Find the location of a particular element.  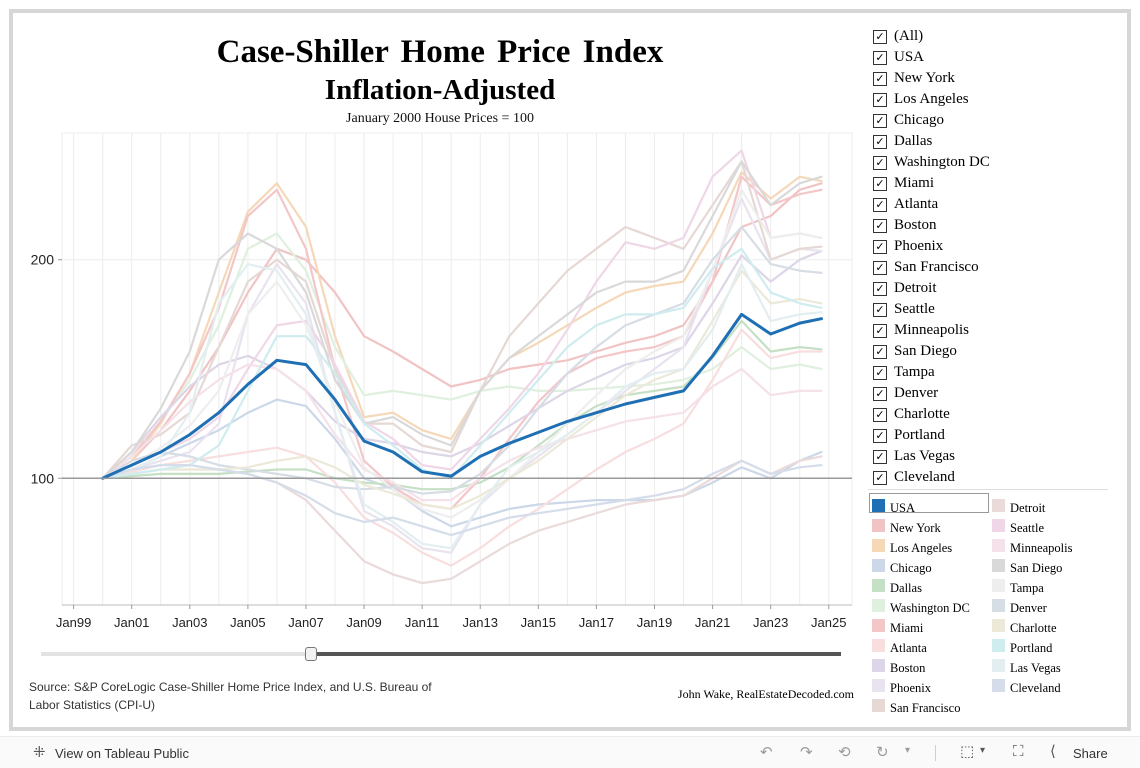

x-tick-label: Jan03 is located at coordinates (189, 622).